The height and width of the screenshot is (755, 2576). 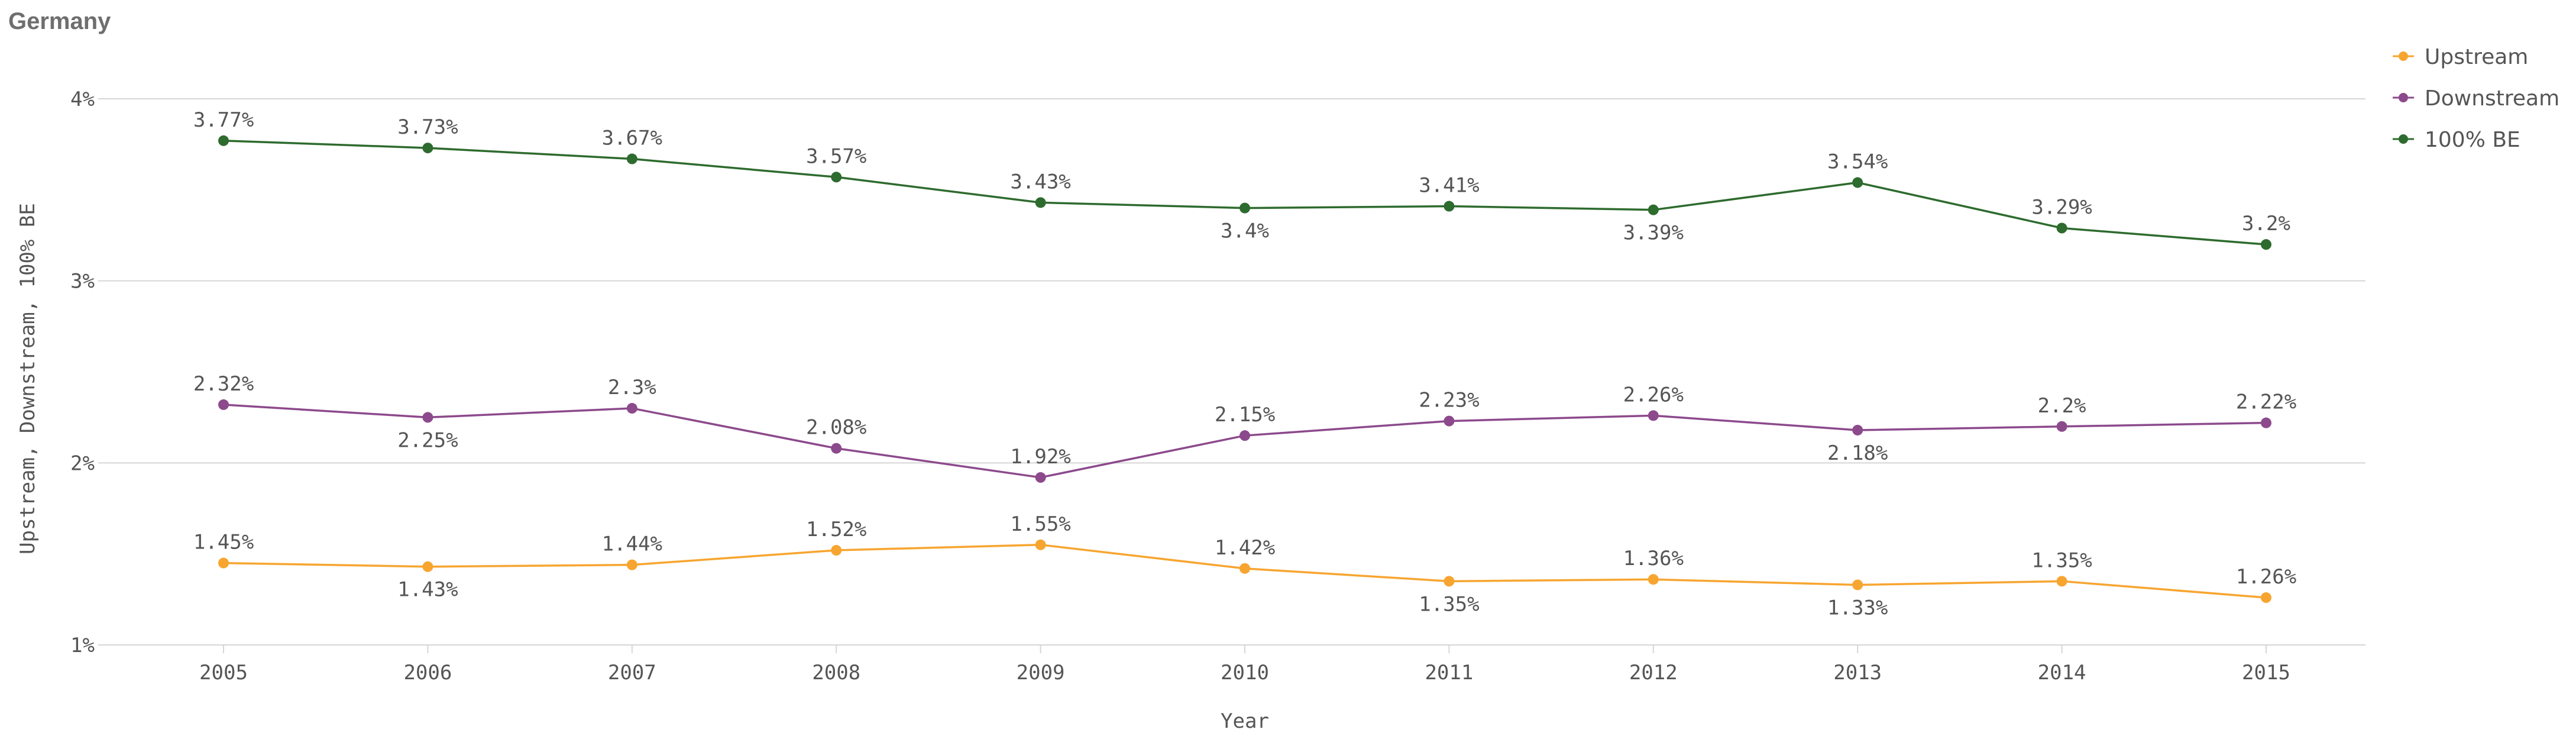 What do you see at coordinates (1858, 453) in the screenshot?
I see `data-label-downstream: 2.18%` at bounding box center [1858, 453].